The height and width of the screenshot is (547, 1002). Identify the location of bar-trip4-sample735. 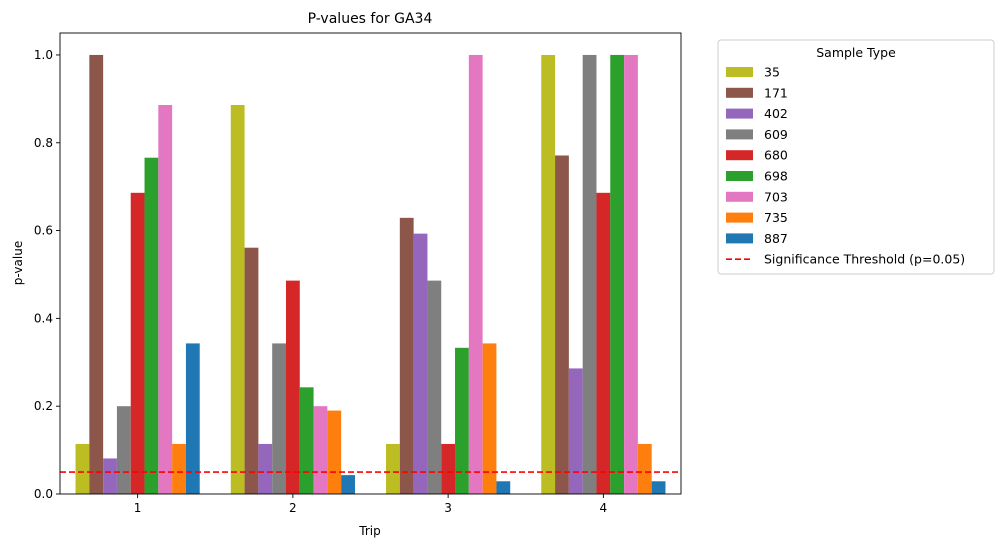
(644, 468).